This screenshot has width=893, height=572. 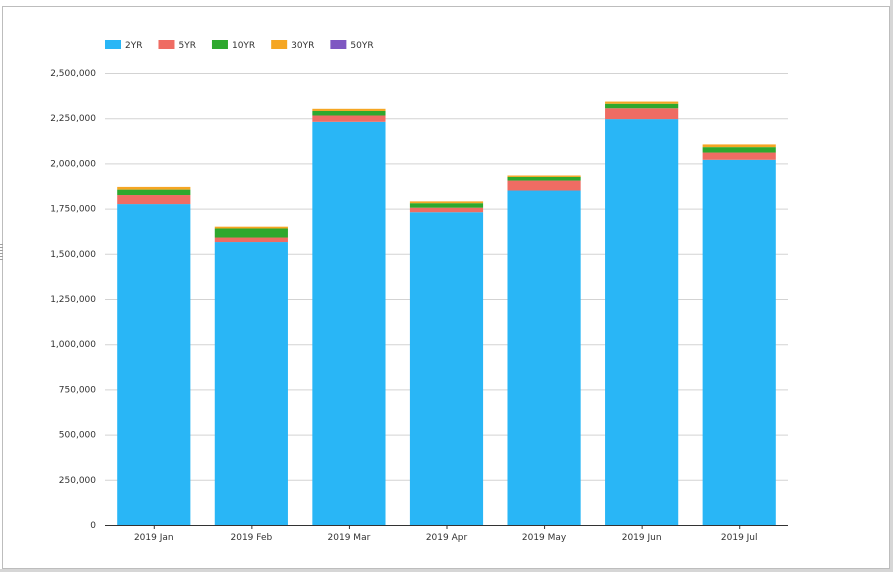 I want to click on legend-item-10yr: 10YR, so click(x=233, y=45).